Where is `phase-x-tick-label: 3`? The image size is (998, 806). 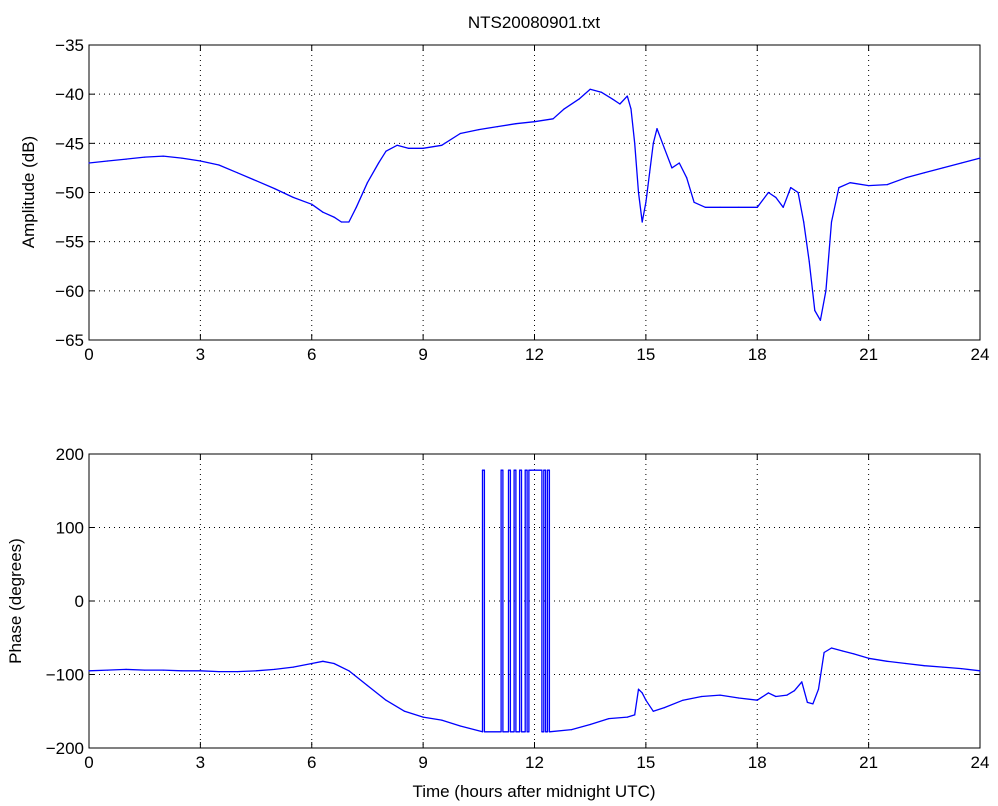 phase-x-tick-label: 3 is located at coordinates (200, 762).